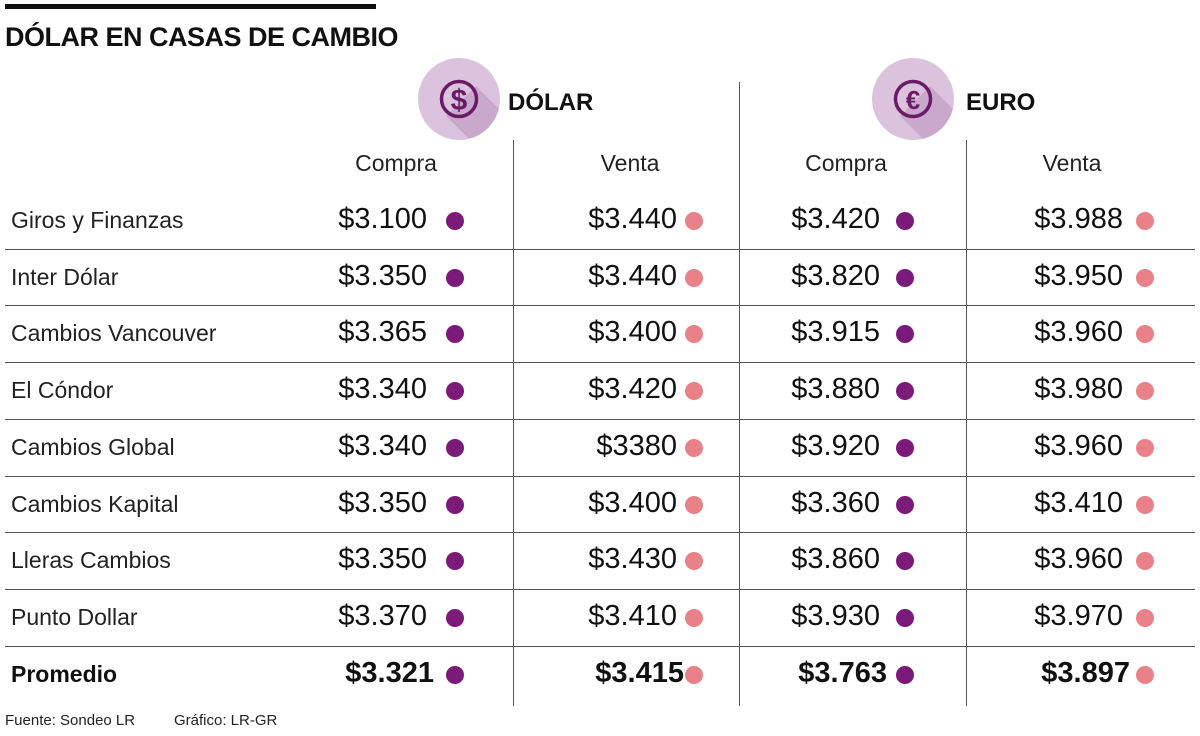  I want to click on value-dolar-compra: $3.370, so click(382, 615).